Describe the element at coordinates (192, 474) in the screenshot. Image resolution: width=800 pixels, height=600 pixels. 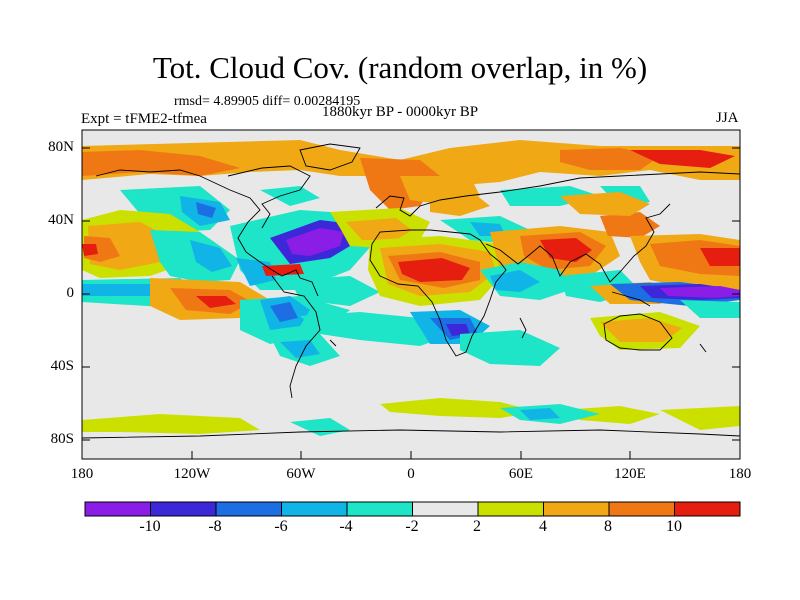
I see `lon-tick-label: 120W` at that location.